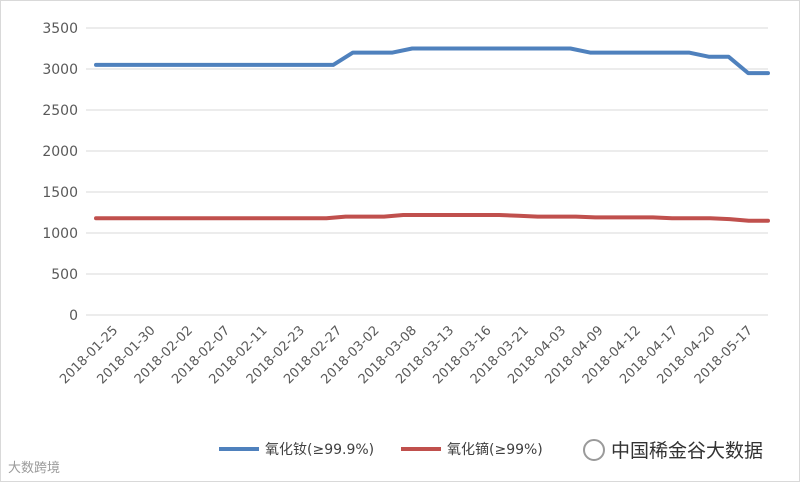 The width and height of the screenshot is (800, 482). Describe the element at coordinates (687, 451) in the screenshot. I see `watermark-right-text: 中国稀金谷大数据` at that location.